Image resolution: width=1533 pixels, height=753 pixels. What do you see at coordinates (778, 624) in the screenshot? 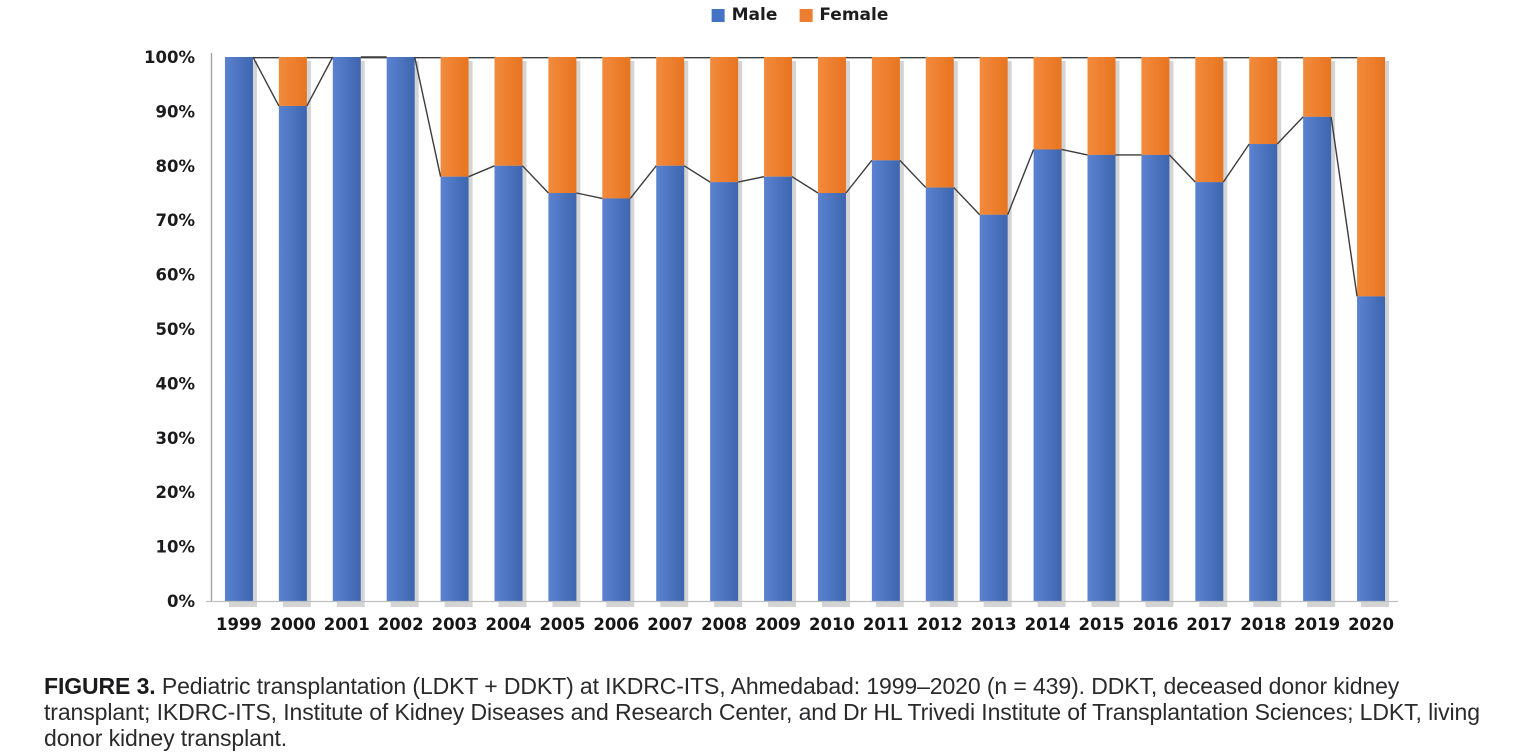
I see `x-tick-2009: 2009` at bounding box center [778, 624].